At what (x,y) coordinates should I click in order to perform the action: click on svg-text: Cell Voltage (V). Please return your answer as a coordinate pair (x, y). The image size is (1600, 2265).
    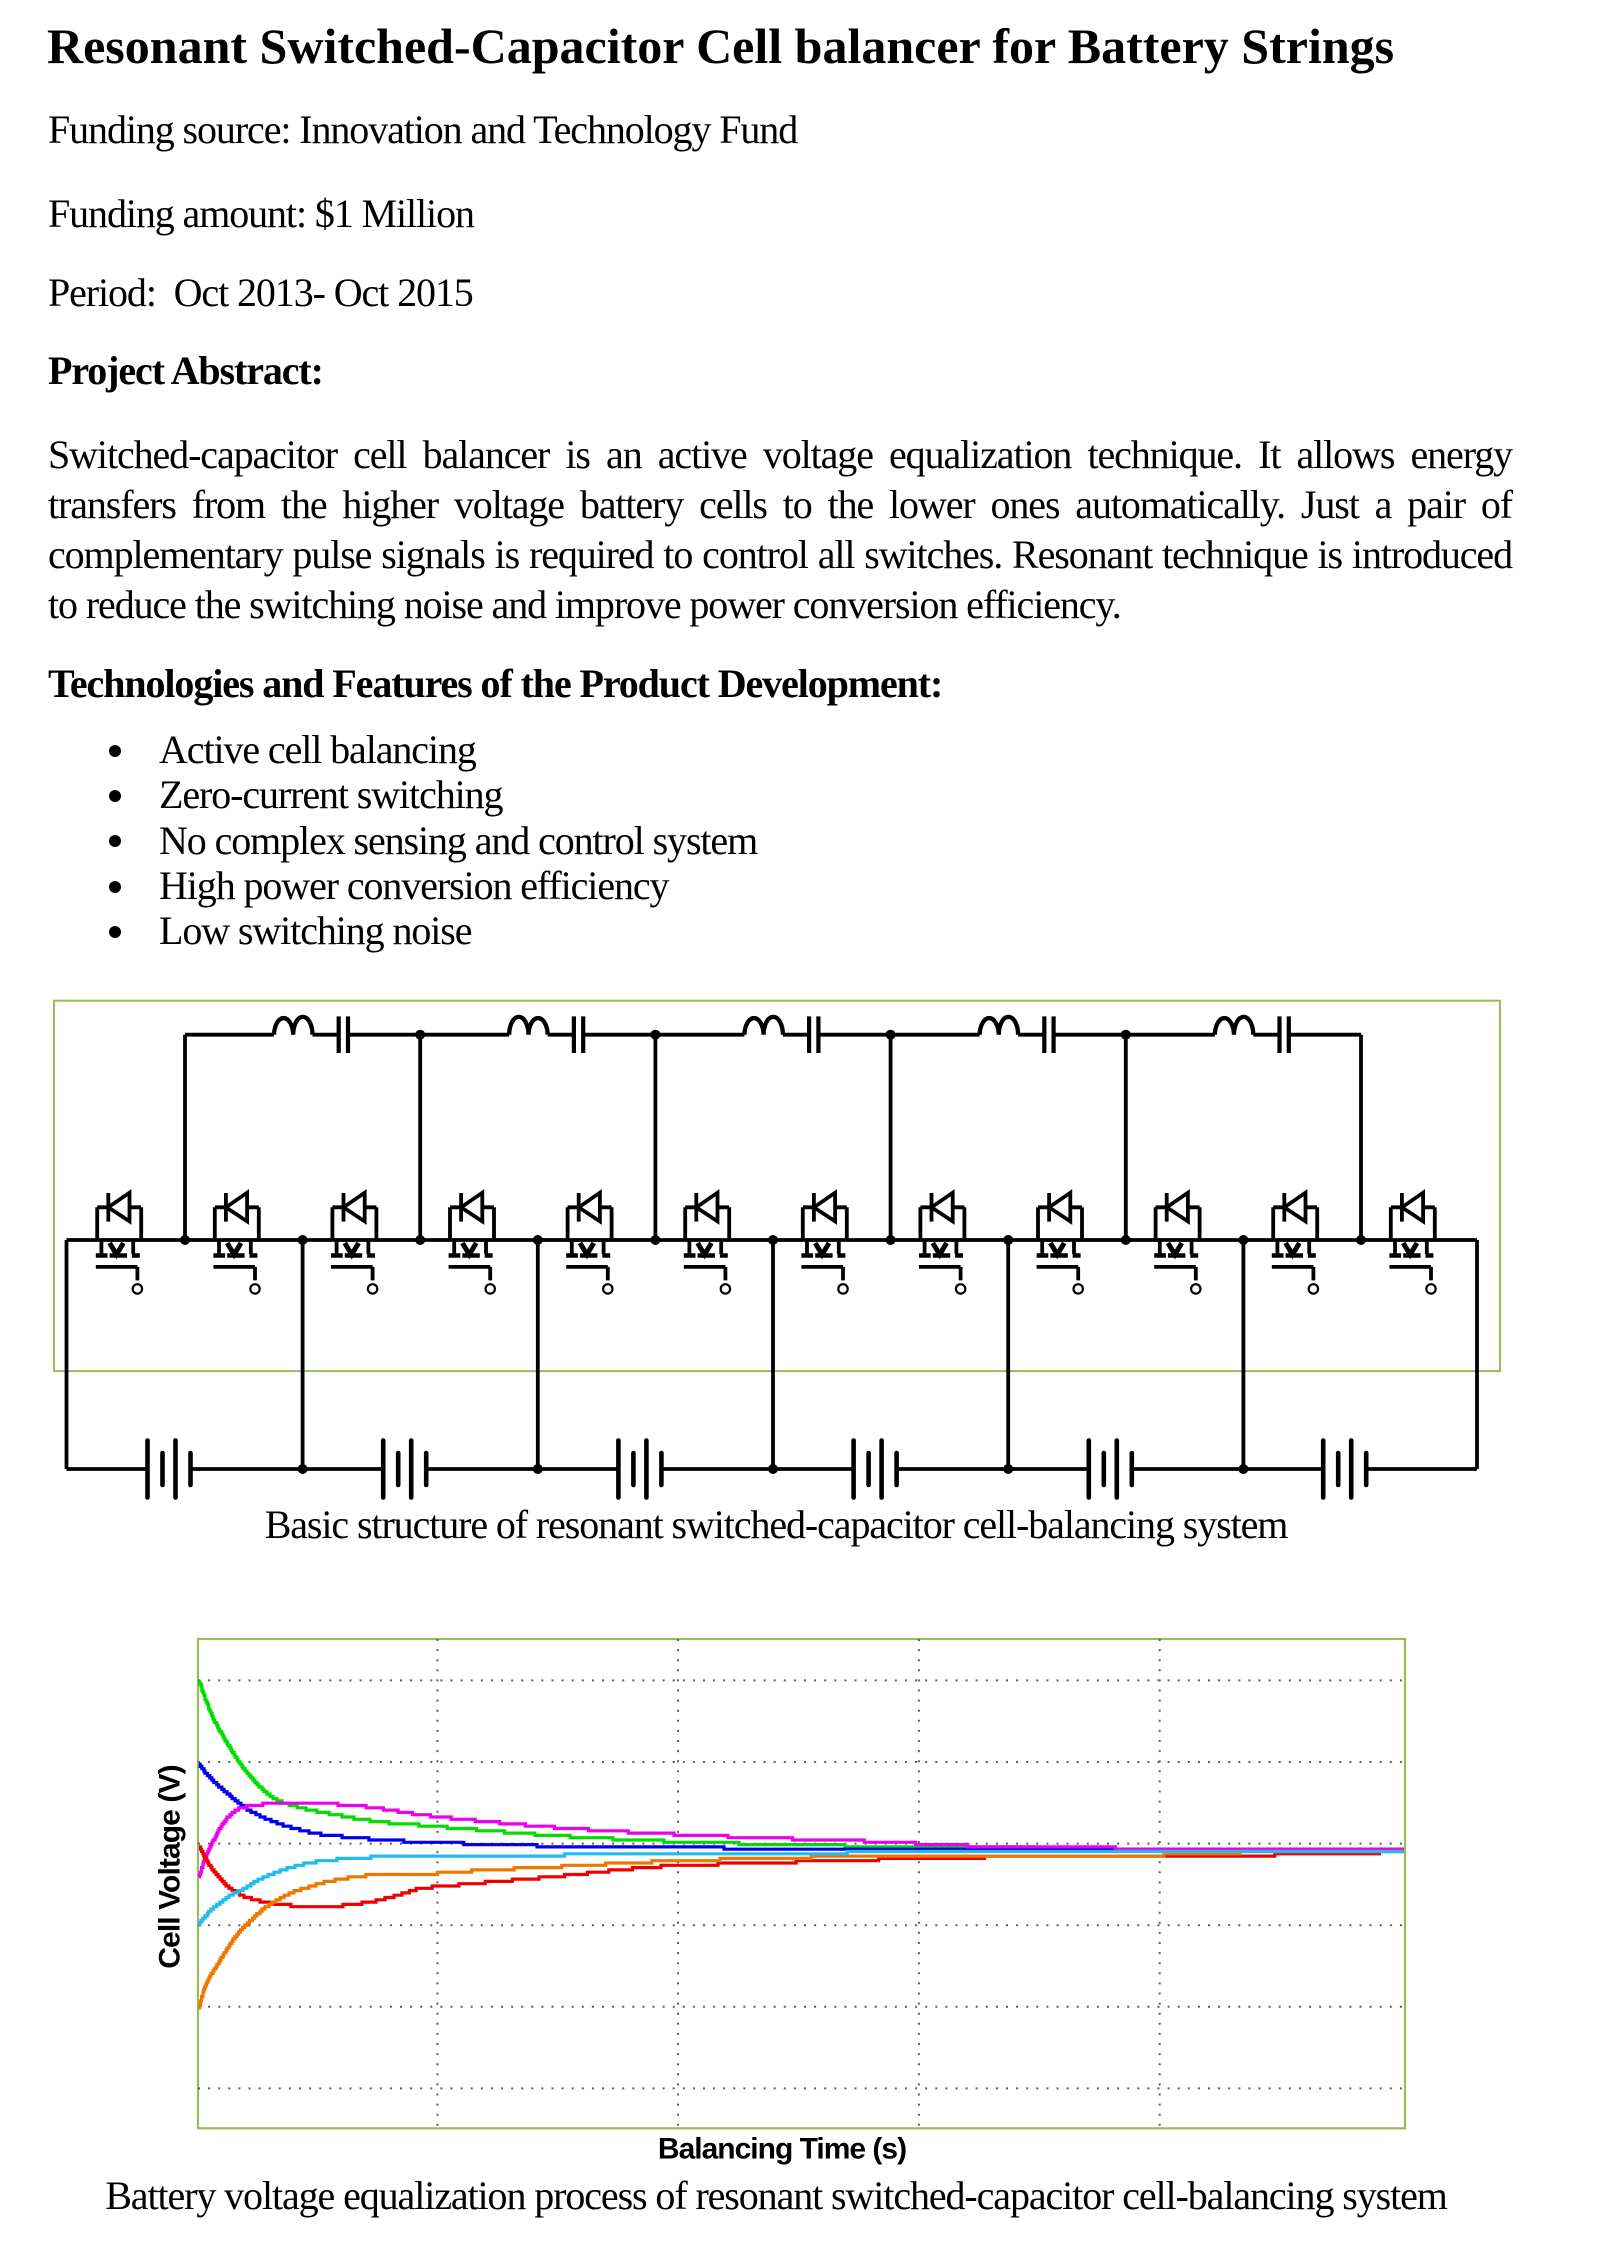
    Looking at the image, I should click on (170, 1866).